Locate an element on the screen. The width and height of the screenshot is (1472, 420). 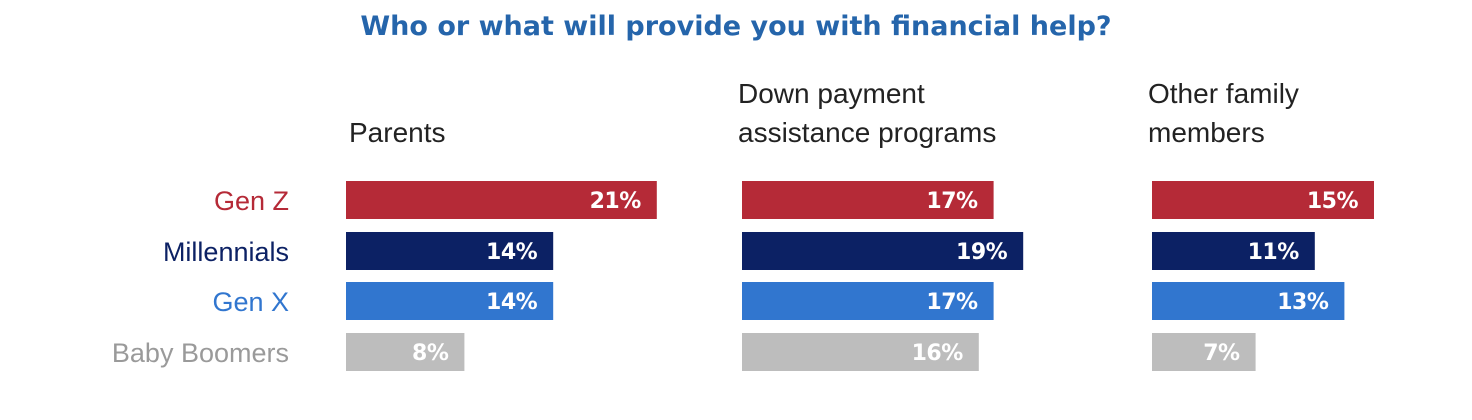
bar-value-label: 7% is located at coordinates (1221, 353).